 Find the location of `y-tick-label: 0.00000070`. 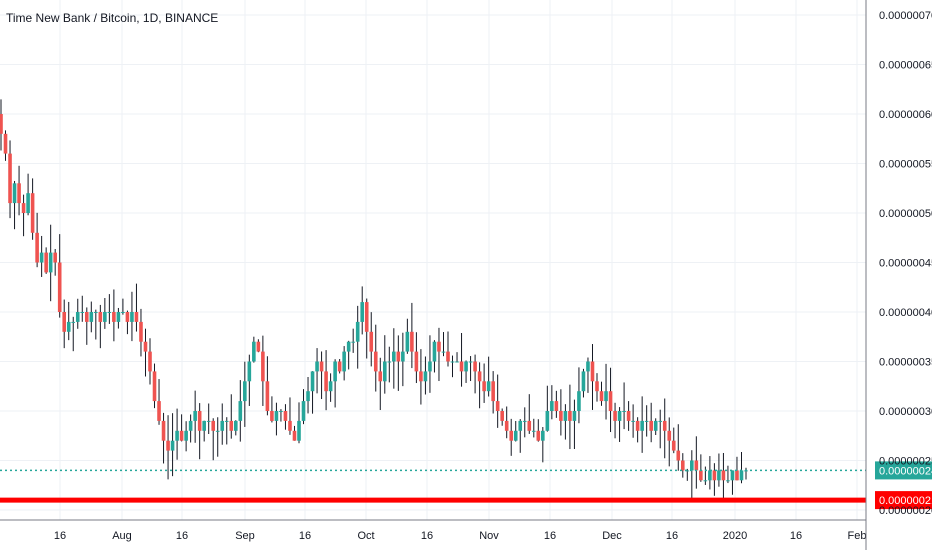

y-tick-label: 0.00000070 is located at coordinates (905, 16).